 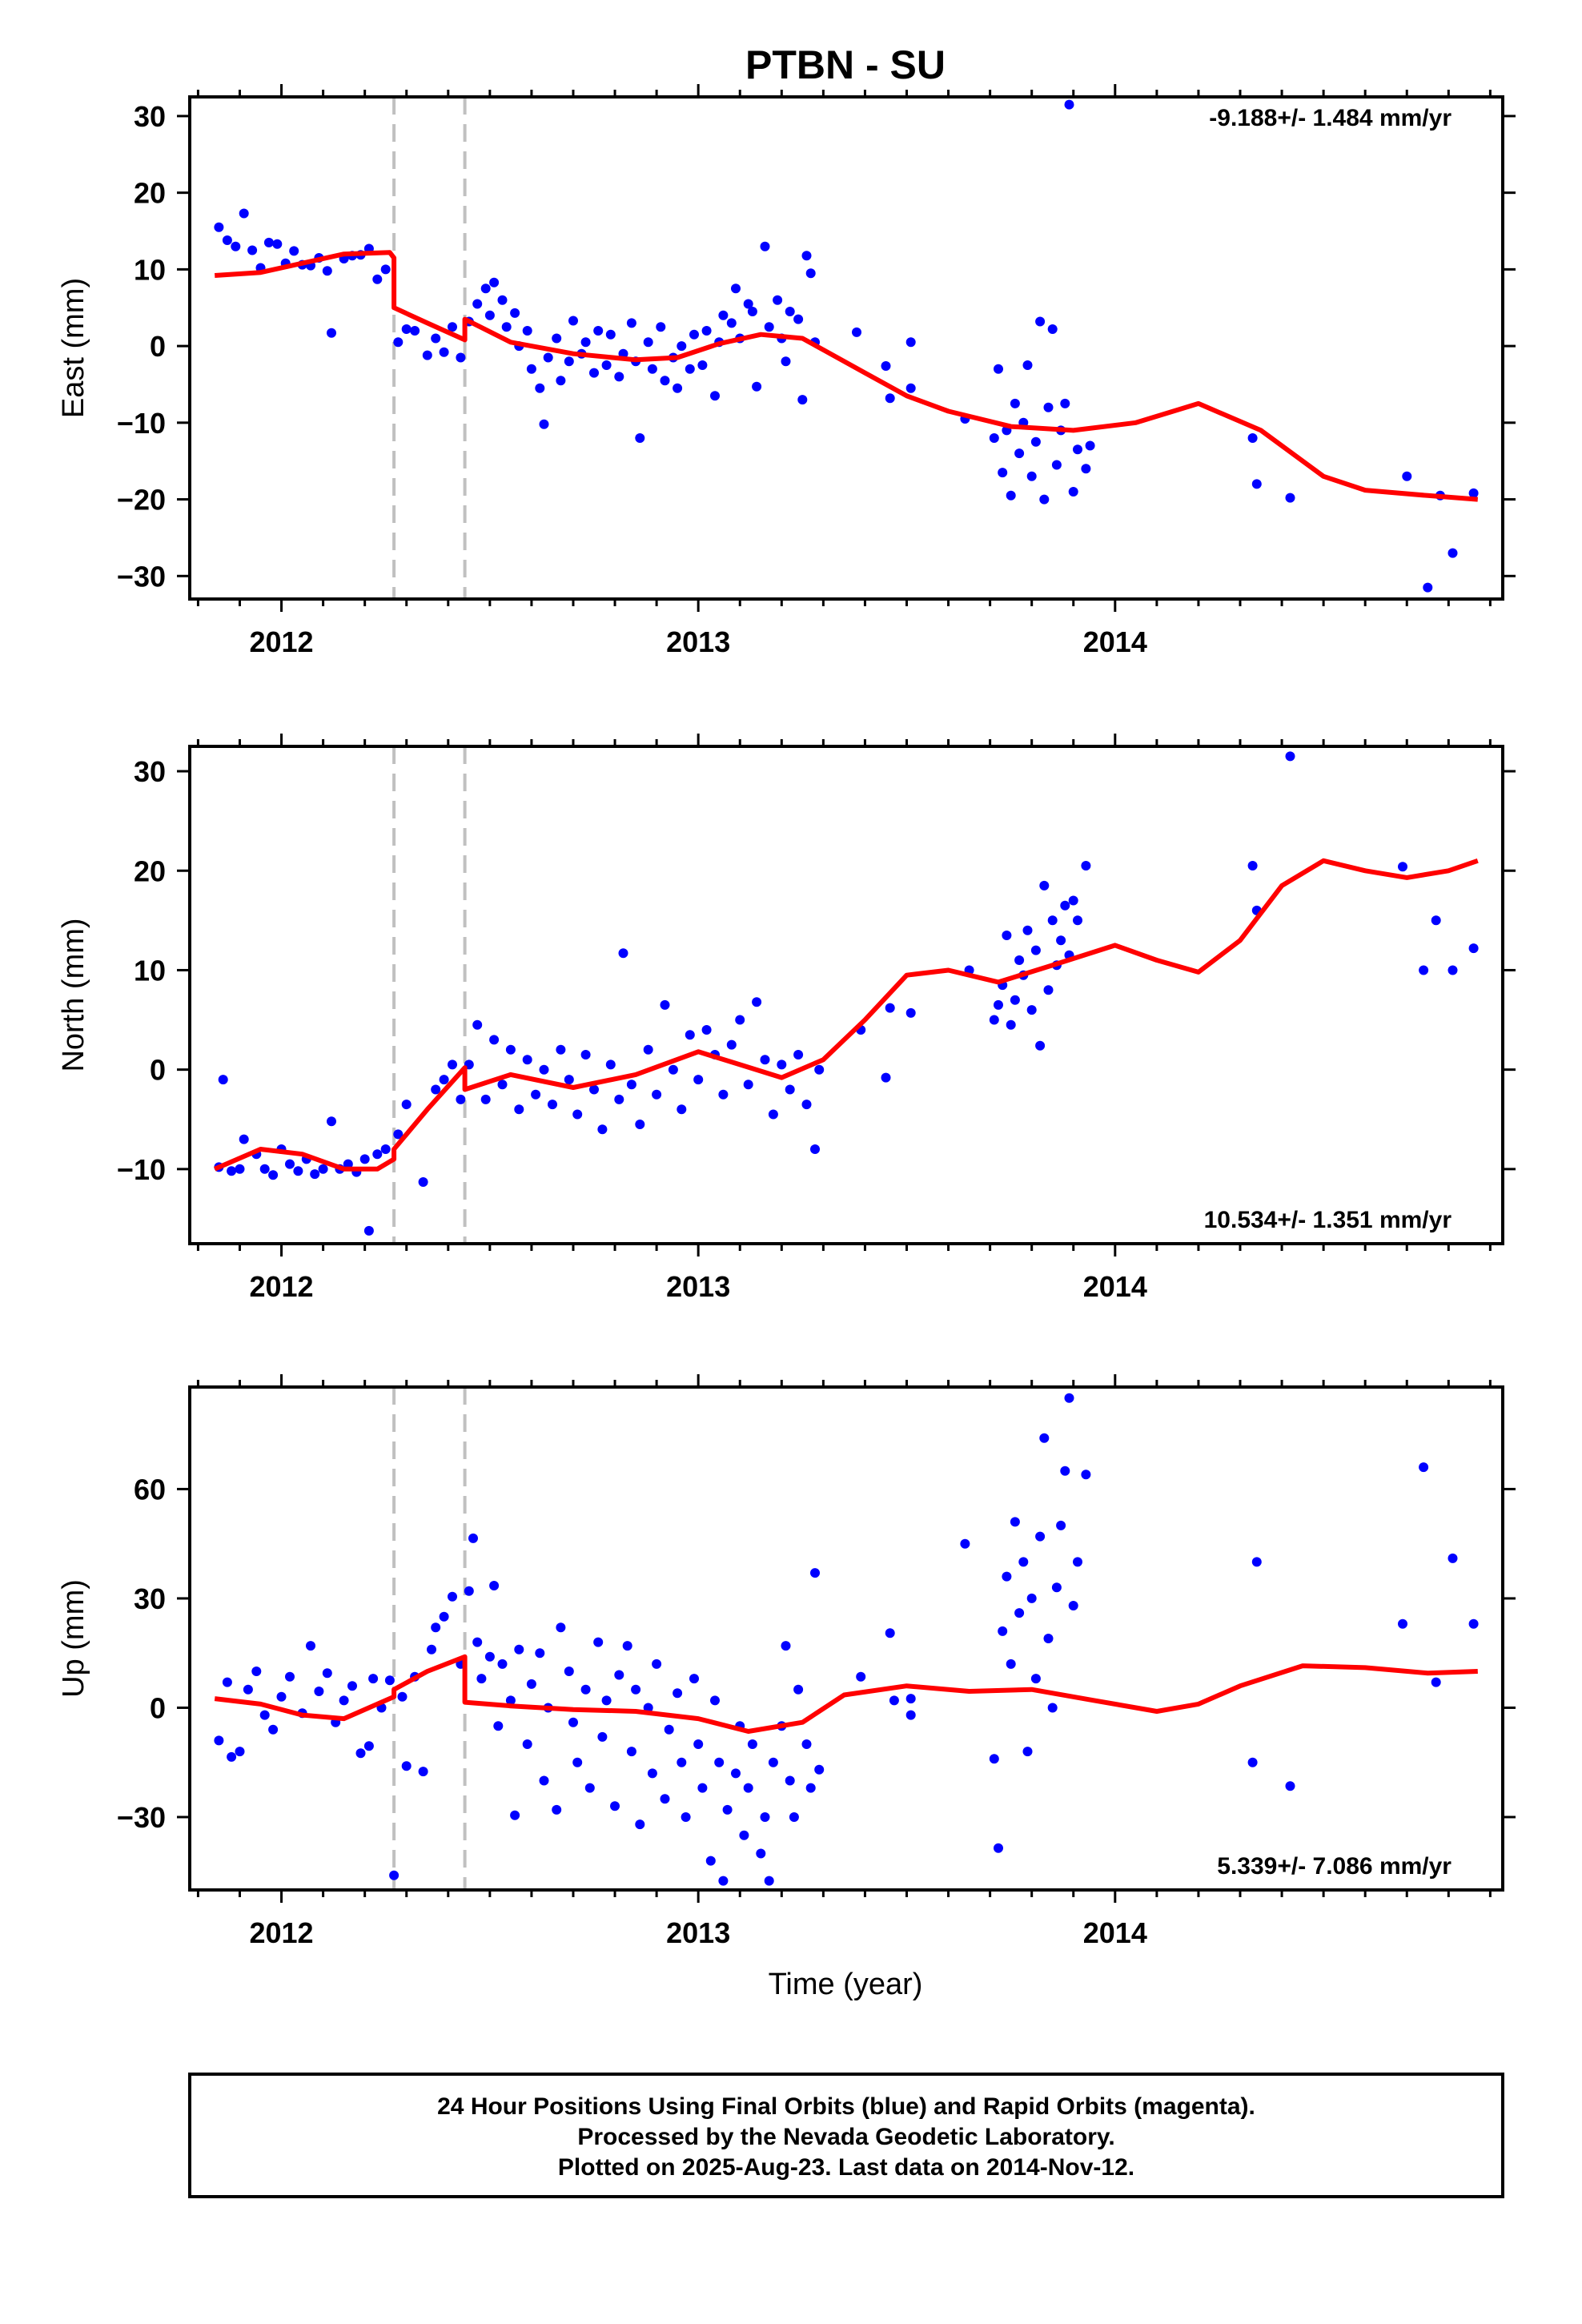 I want to click on east-xtick-label-0: 2012, so click(x=281, y=641).